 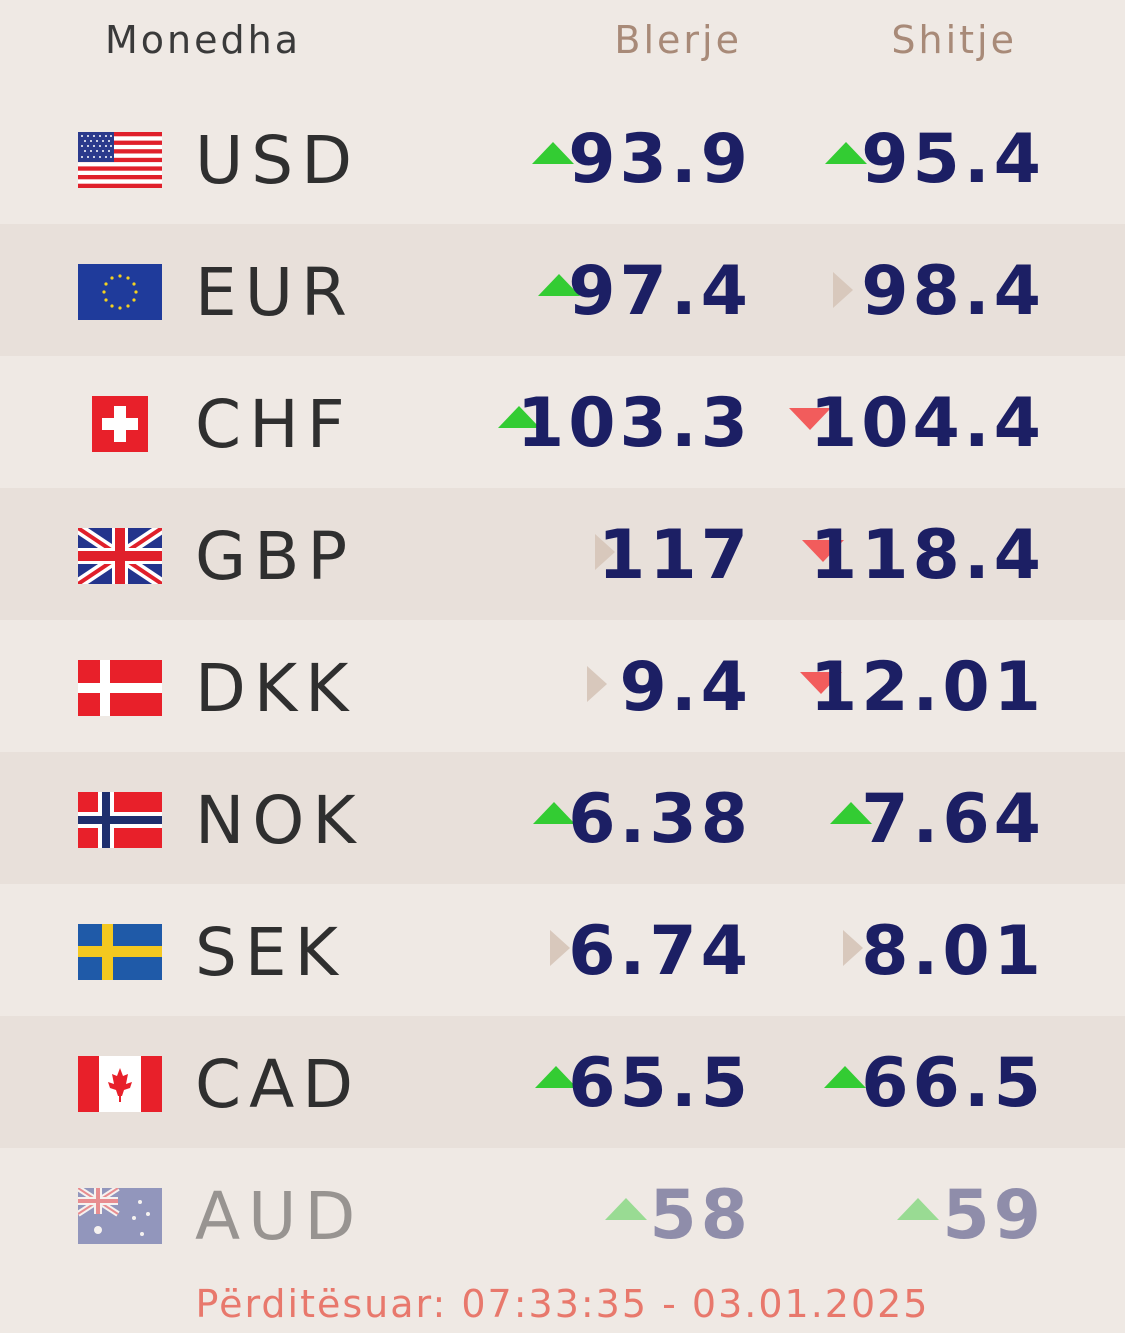 I want to click on currency-row-cad: CAD 65.5 66.5, so click(x=562, y=1082).